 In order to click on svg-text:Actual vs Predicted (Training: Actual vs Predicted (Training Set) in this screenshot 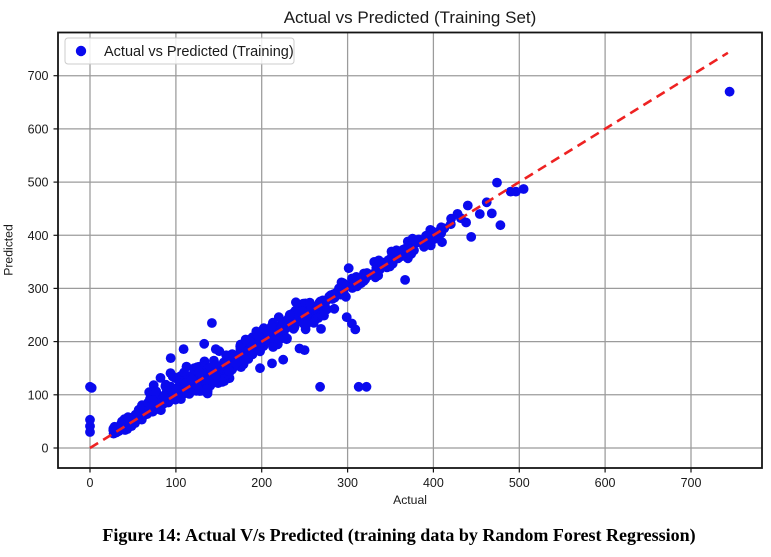, I will do `click(410, 17)`.